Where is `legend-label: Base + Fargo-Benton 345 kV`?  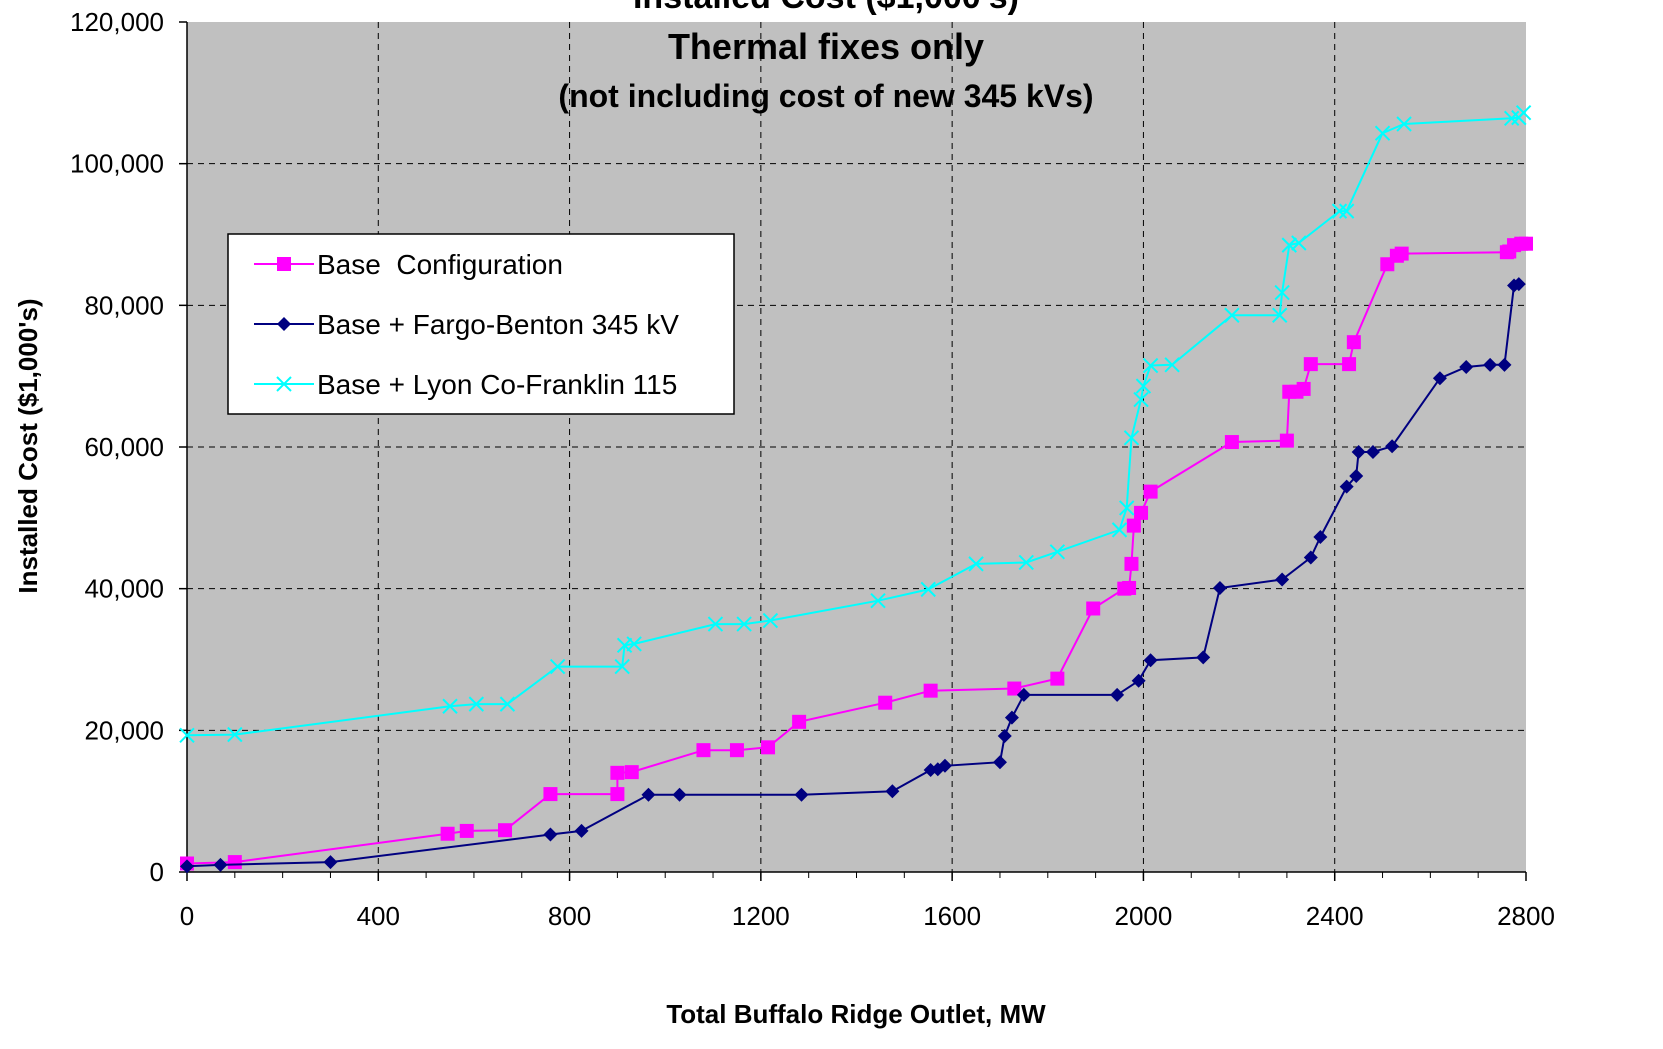
legend-label: Base + Fargo-Benton 345 kV is located at coordinates (498, 324).